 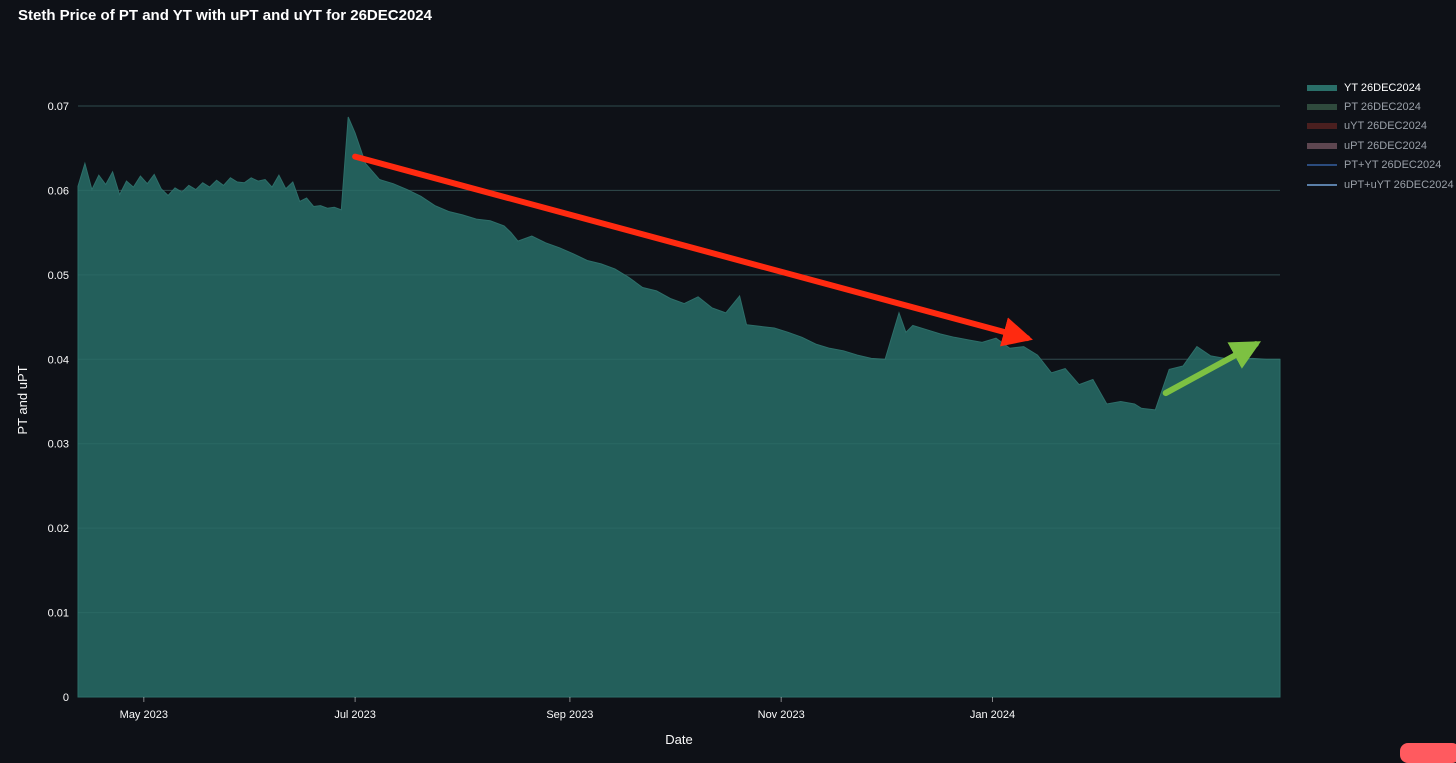 What do you see at coordinates (569, 715) in the screenshot?
I see `x-tick-label: Sep 2023` at bounding box center [569, 715].